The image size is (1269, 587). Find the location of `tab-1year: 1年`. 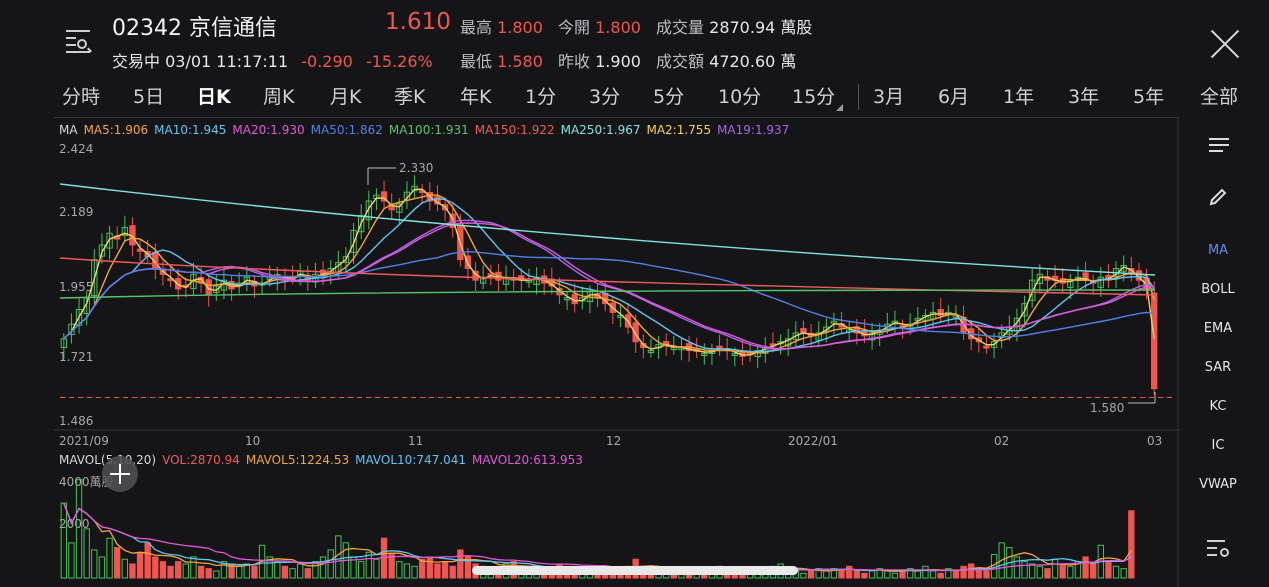

tab-1year: 1年 is located at coordinates (1019, 97).